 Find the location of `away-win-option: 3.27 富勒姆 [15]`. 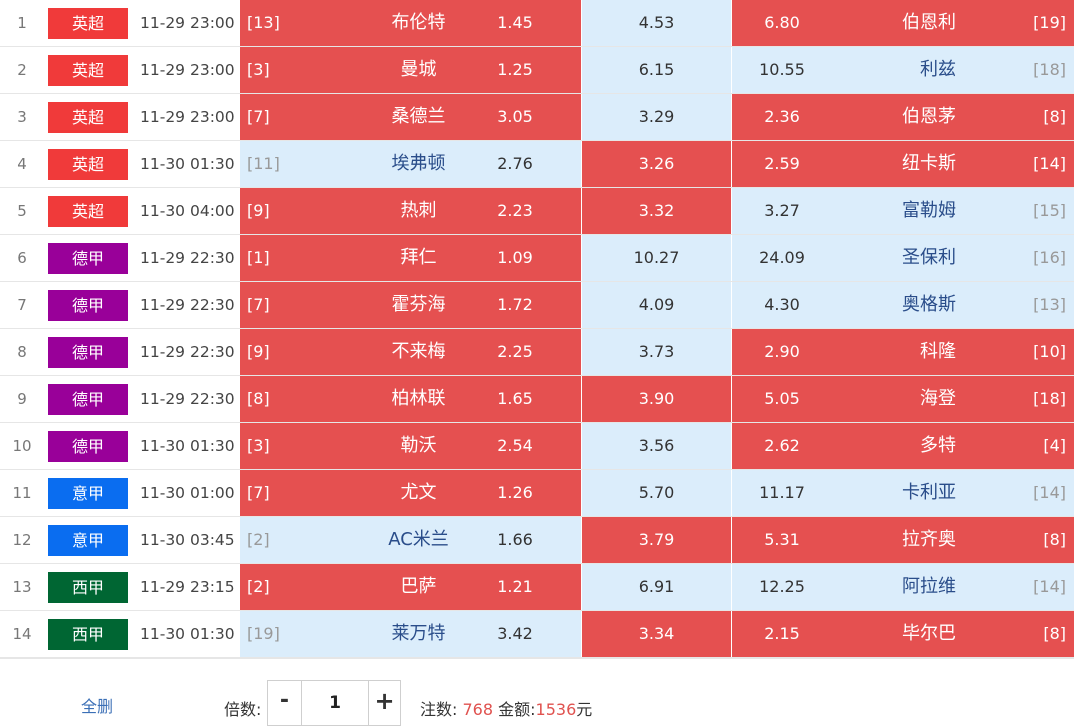

away-win-option: 3.27 富勒姆 [15] is located at coordinates (903, 211).